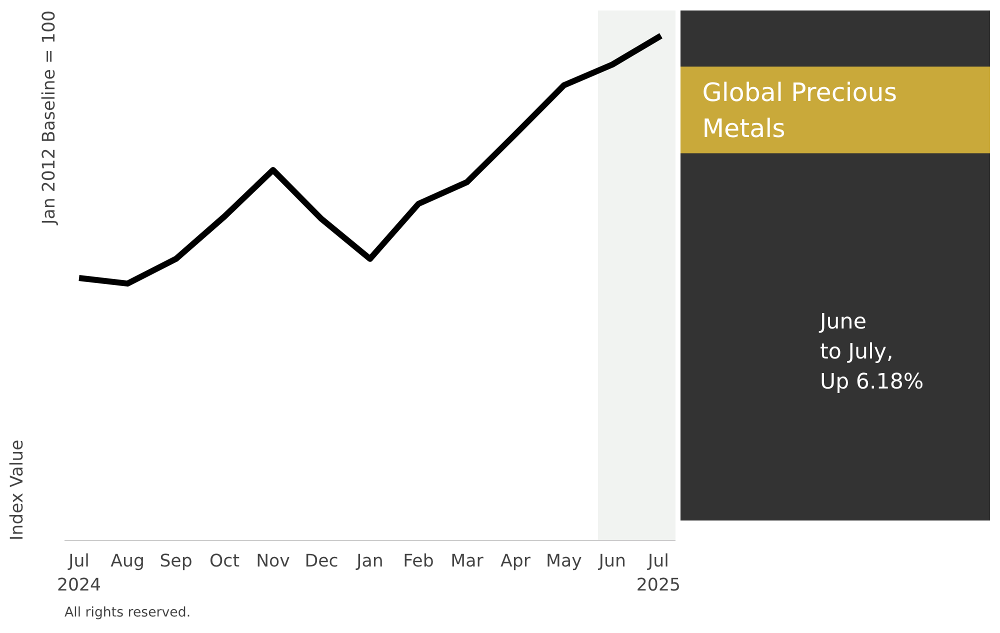 This screenshot has width=1000, height=633. What do you see at coordinates (321, 562) in the screenshot?
I see `x-tick-label: Dec` at bounding box center [321, 562].